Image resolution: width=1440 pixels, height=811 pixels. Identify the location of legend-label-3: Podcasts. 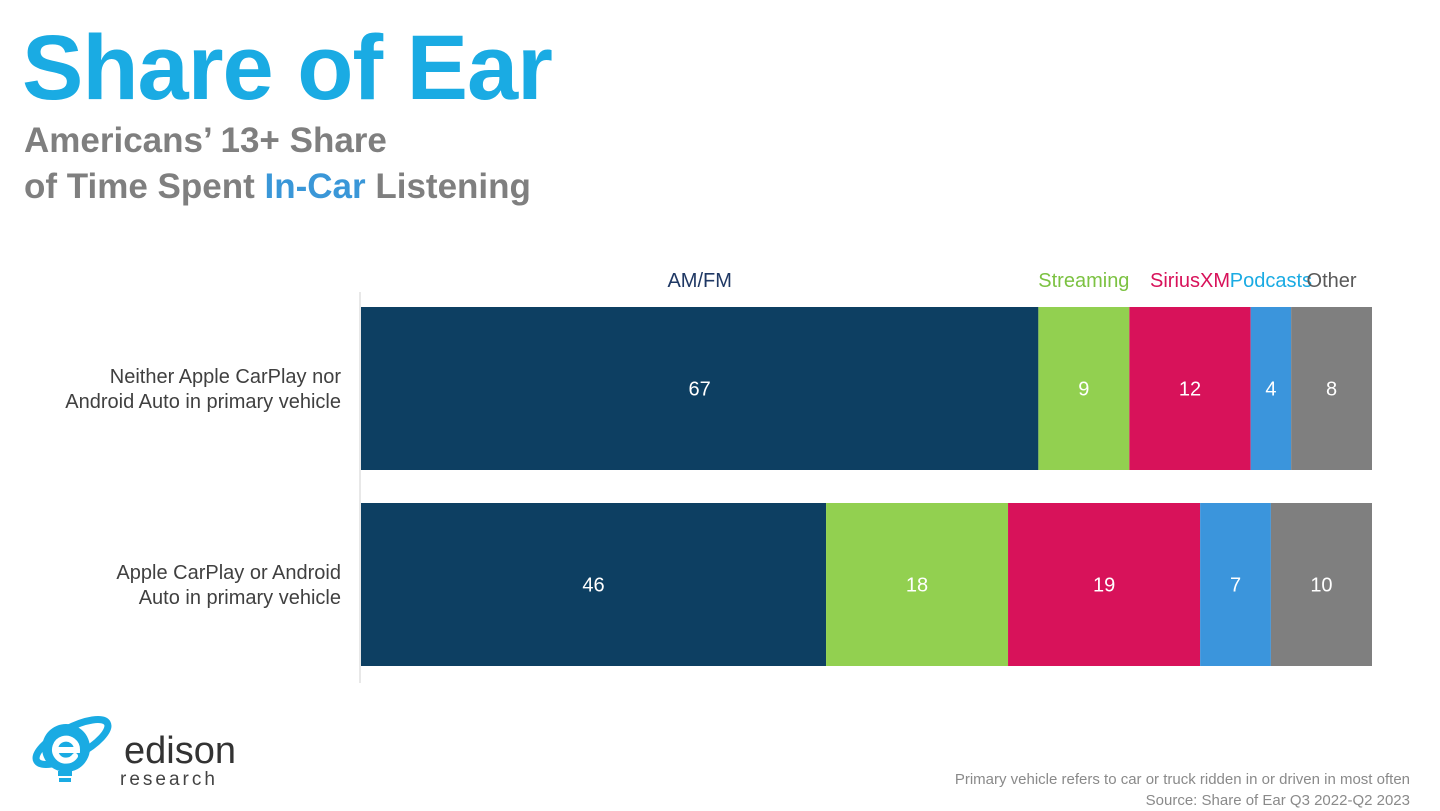
(1271, 281).